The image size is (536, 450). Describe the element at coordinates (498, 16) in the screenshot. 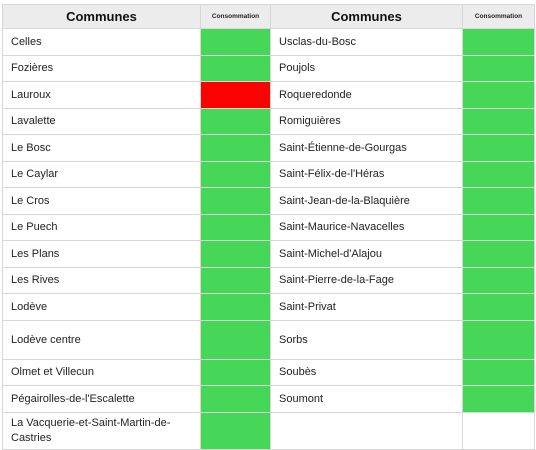

I see `header-consommation-right: Consommation` at that location.